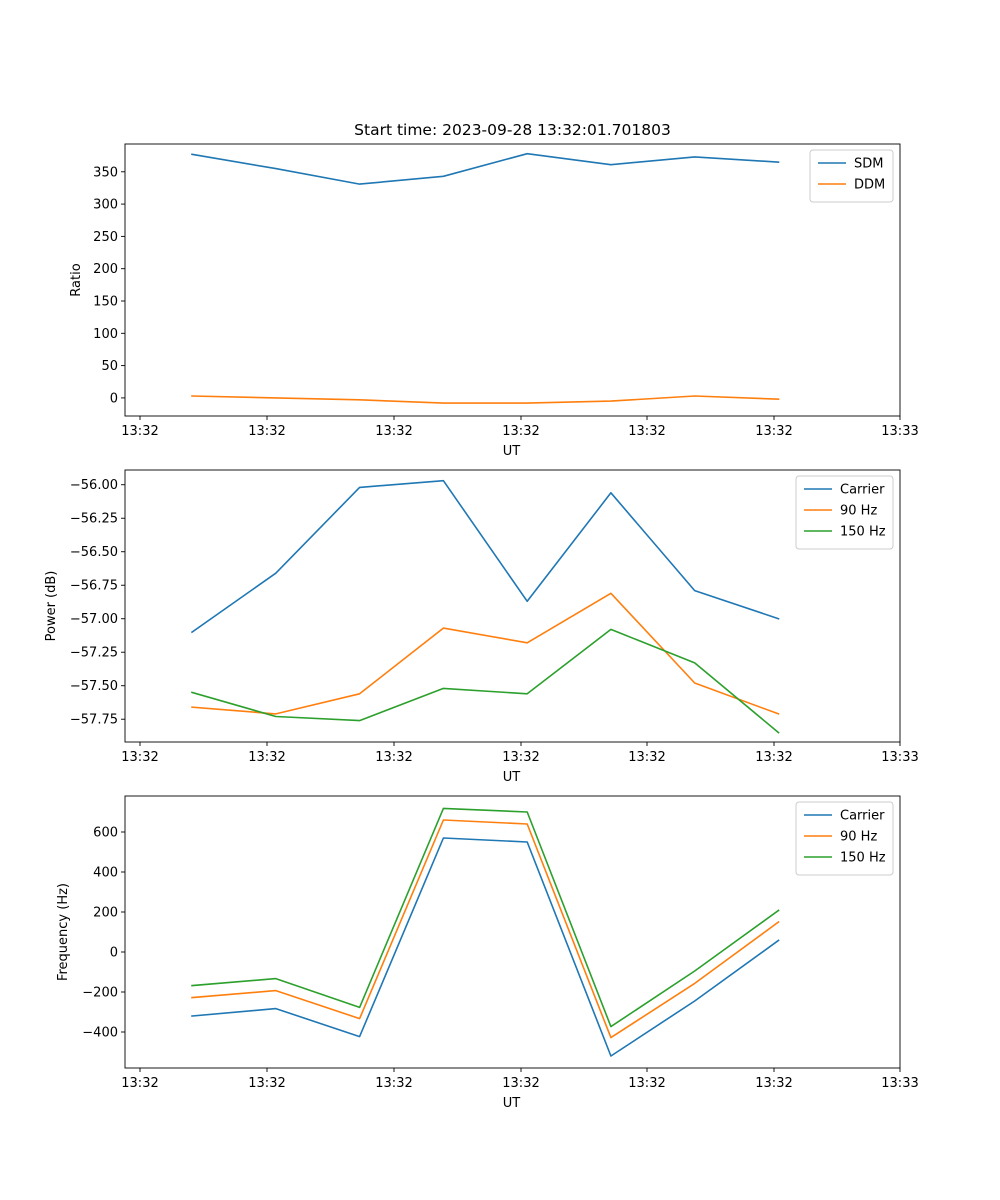 This screenshot has height=1200, width=1000. Describe the element at coordinates (100, 1033) in the screenshot. I see `y-tick-label: −400` at that location.